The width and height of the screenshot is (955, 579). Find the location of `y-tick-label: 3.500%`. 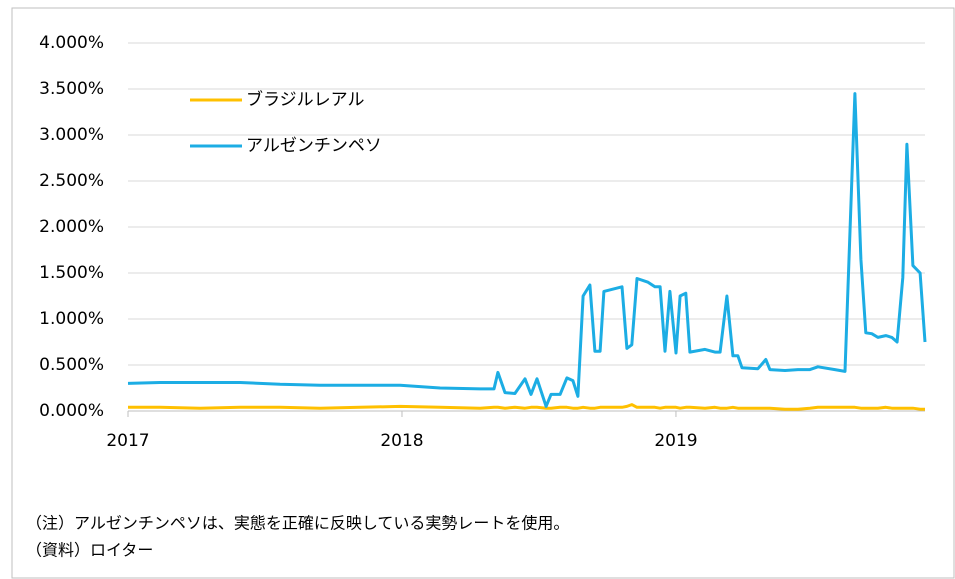

y-tick-label: 3.500% is located at coordinates (71, 89).